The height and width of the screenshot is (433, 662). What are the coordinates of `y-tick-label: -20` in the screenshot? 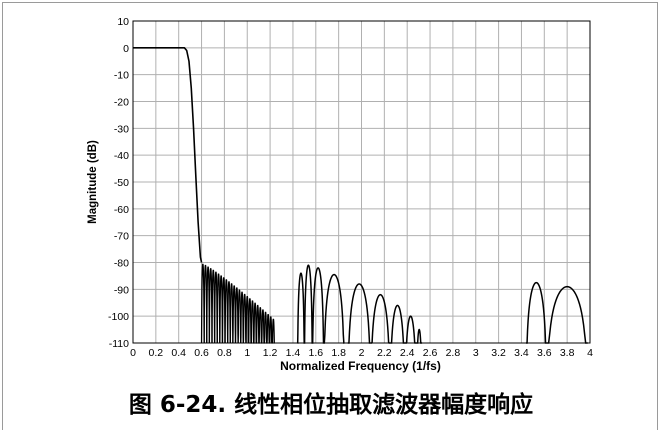 It's located at (121, 103).